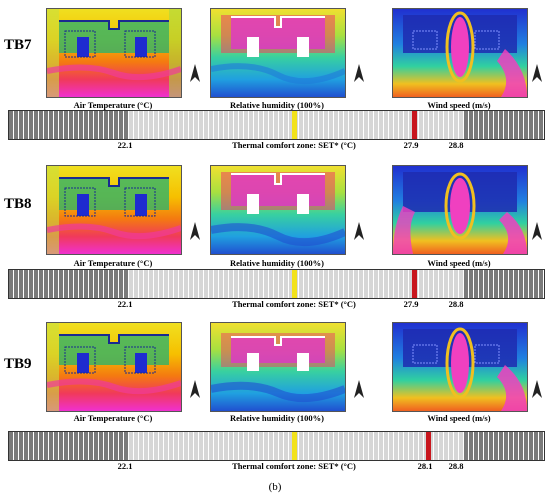  What do you see at coordinates (294, 446) in the screenshot?
I see `comfort-marker` at bounding box center [294, 446].